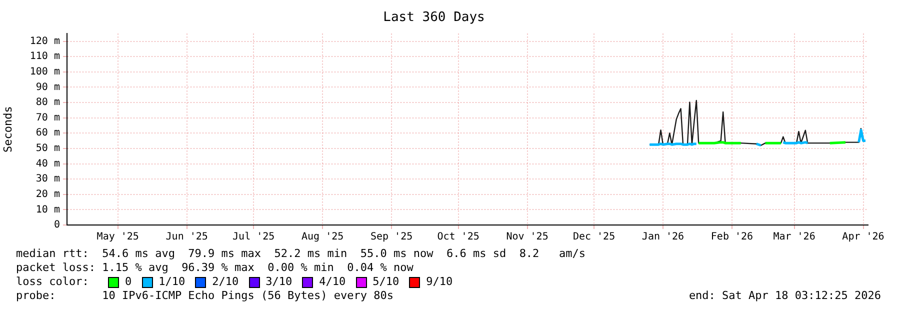 Image resolution: width=897 pixels, height=310 pixels. Describe the element at coordinates (48, 164) in the screenshot. I see `y-tick-label: 40 m` at that location.